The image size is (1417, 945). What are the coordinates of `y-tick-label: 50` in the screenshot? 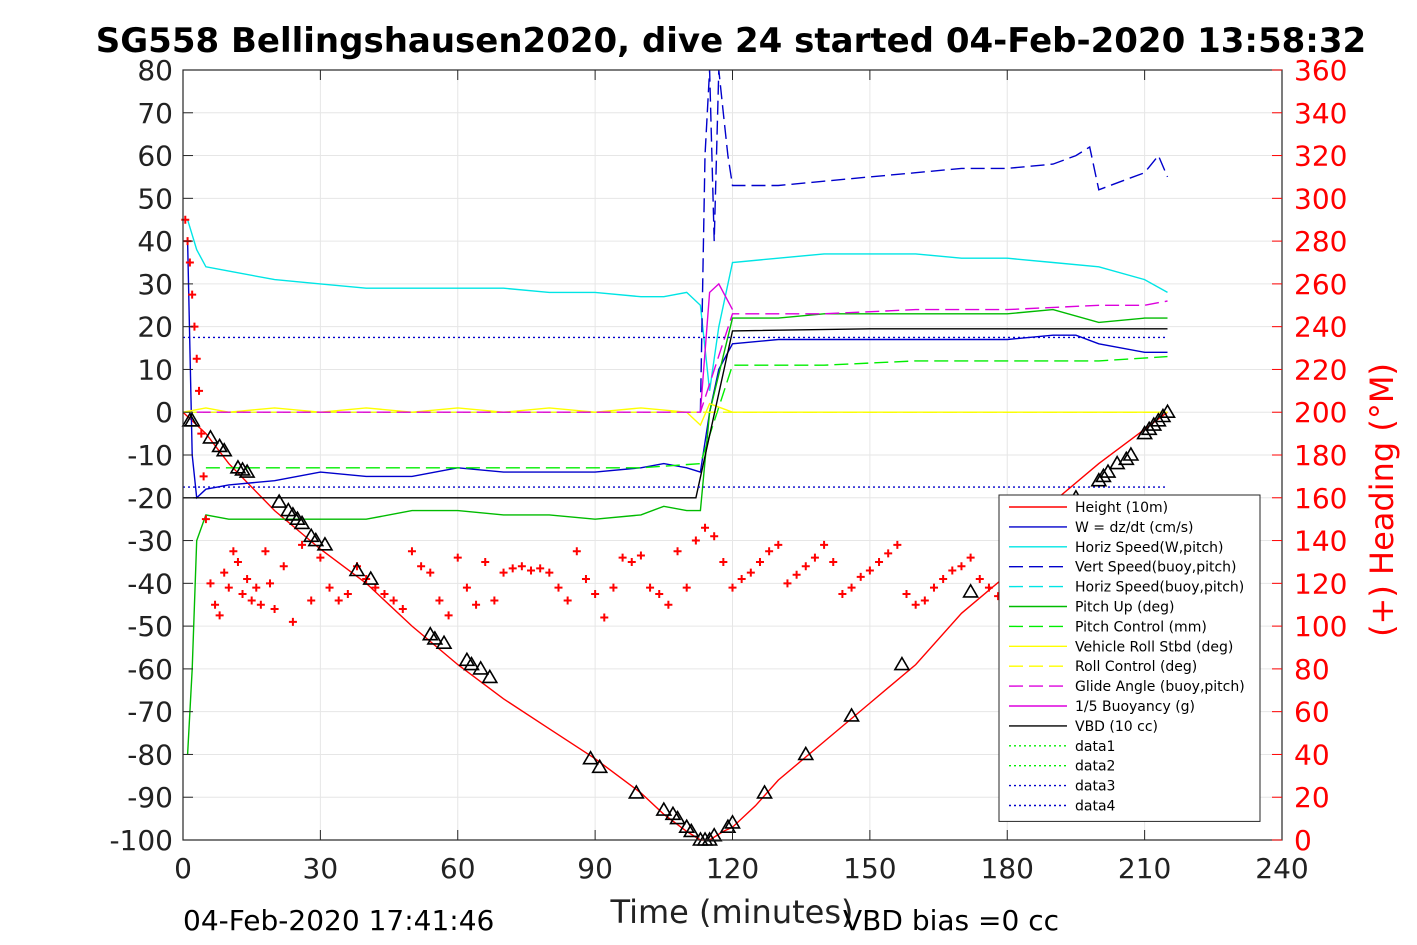 It's located at (155, 198).